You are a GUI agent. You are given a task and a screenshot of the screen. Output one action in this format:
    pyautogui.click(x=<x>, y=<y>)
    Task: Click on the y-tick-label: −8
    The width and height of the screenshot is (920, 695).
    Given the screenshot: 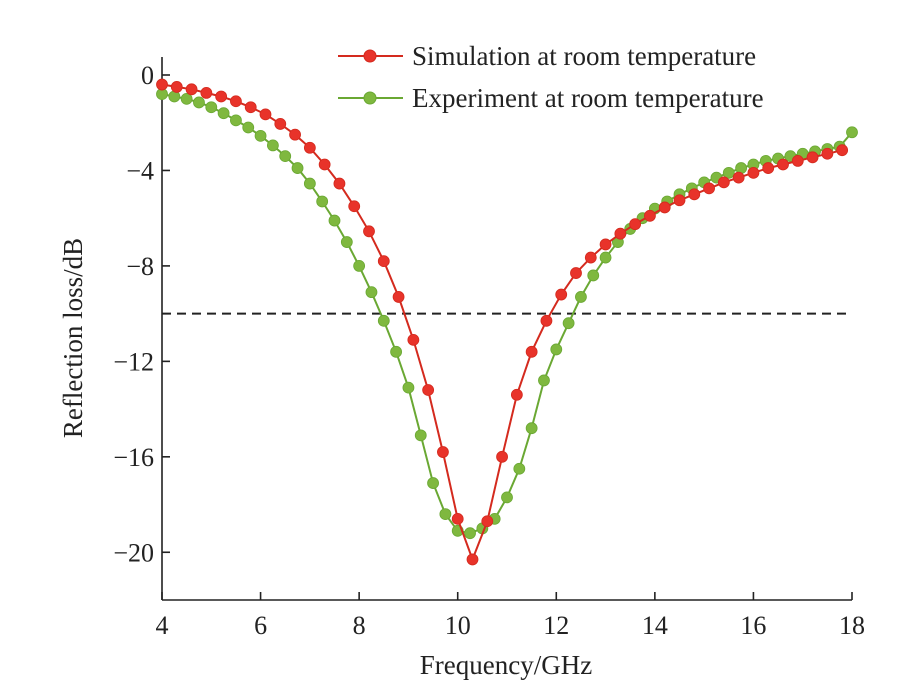 What is the action you would take?
    pyautogui.click(x=140, y=266)
    